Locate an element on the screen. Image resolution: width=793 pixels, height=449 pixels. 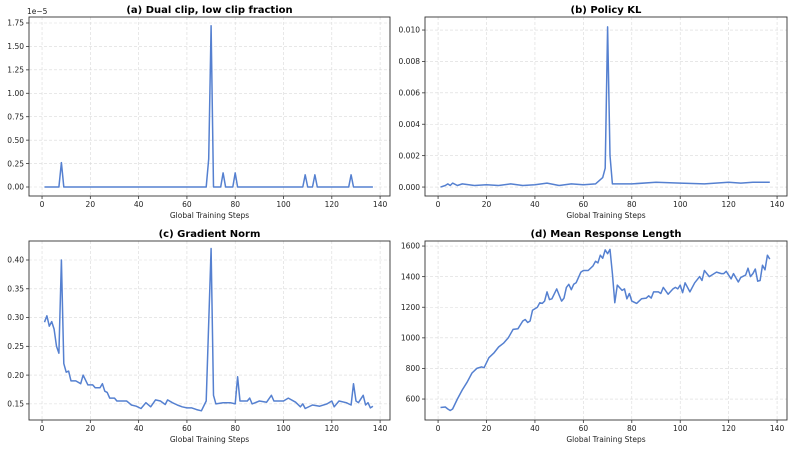
y-tick-label: 0.20 is located at coordinates (15, 375).